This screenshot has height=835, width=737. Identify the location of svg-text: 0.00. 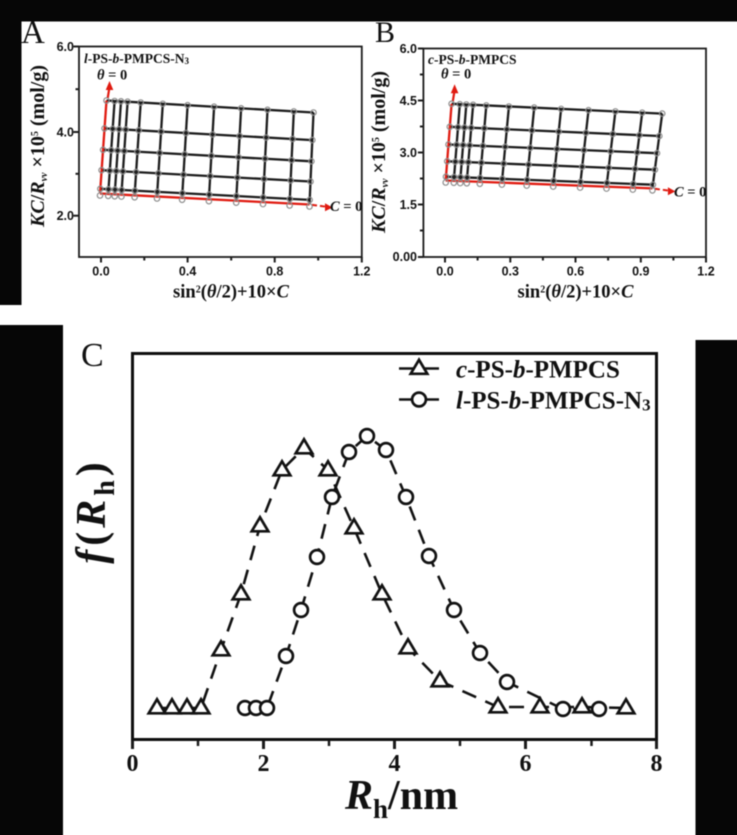
(405, 257).